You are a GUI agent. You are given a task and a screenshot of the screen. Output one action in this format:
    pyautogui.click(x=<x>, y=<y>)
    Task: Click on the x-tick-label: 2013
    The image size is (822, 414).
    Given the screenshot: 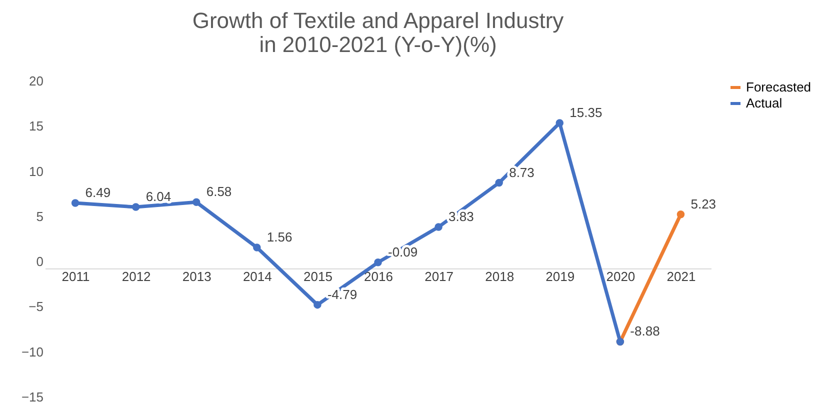 What is the action you would take?
    pyautogui.click(x=197, y=276)
    